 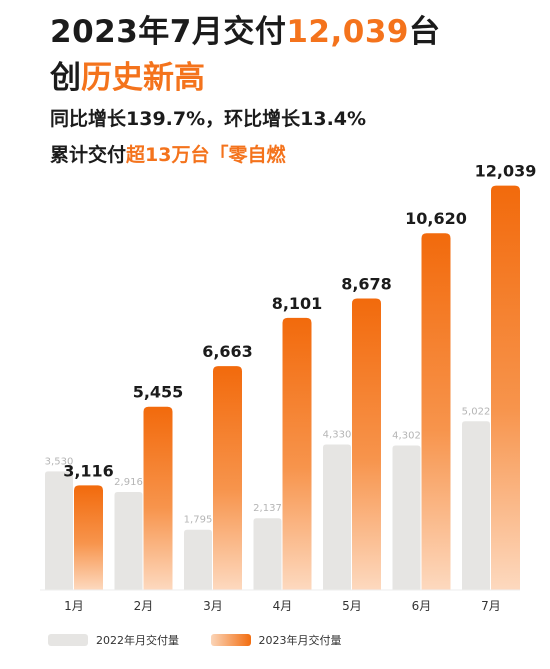 What do you see at coordinates (352, 606) in the screenshot?
I see `x-tick-5: 5月` at bounding box center [352, 606].